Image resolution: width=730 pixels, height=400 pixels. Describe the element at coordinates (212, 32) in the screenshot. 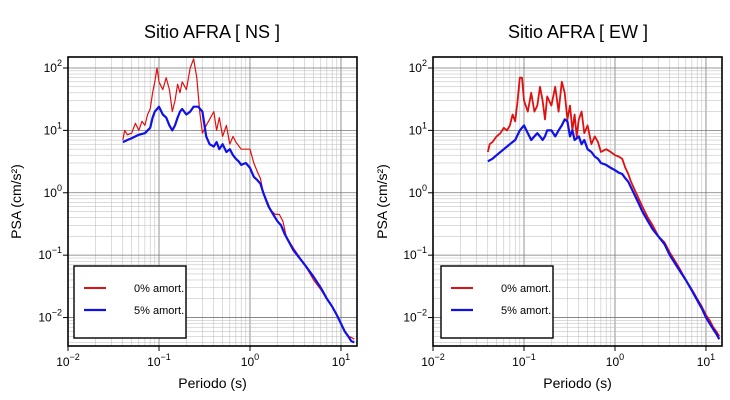

I see `chart-title: Sitio AFRA [ NS ]` at that location.